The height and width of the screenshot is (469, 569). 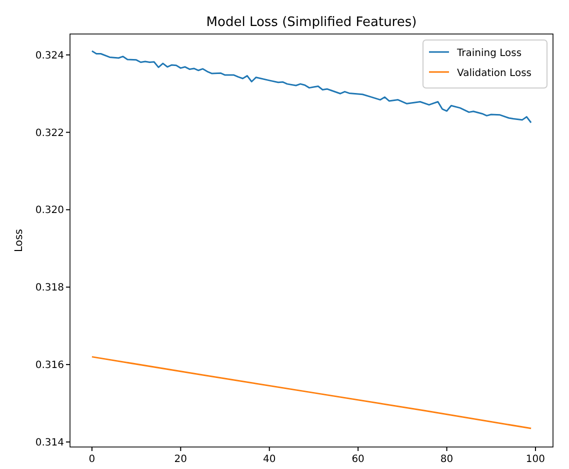 I want to click on x-tick-label: 100, so click(x=536, y=459).